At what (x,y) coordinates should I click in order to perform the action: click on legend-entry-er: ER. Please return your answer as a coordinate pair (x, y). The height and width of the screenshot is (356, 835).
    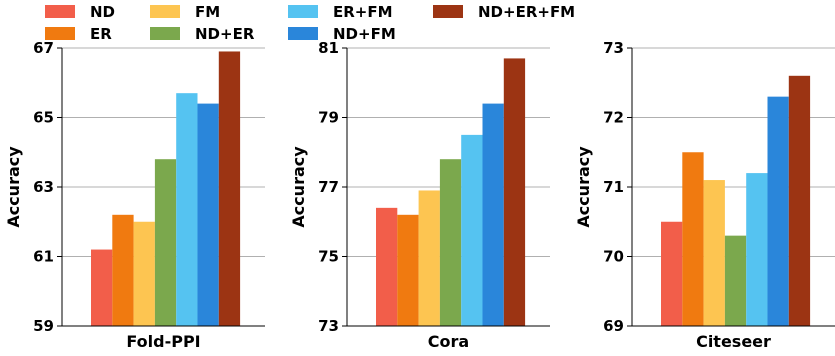
    Looking at the image, I should click on (78, 34).